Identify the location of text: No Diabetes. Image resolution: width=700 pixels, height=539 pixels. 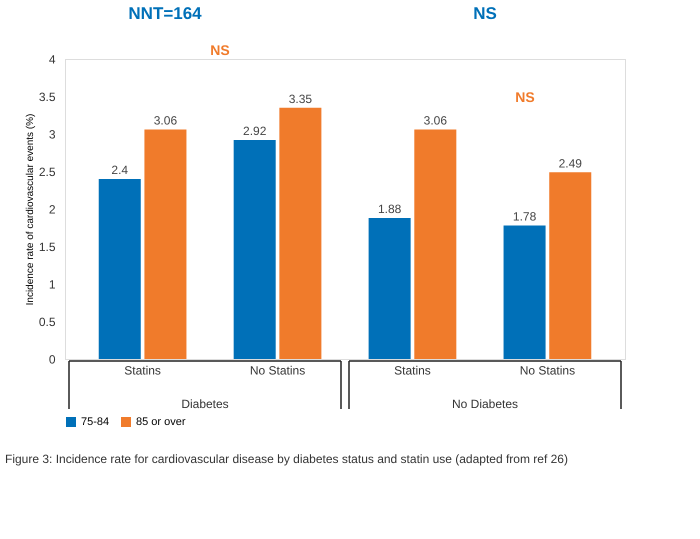
(485, 404).